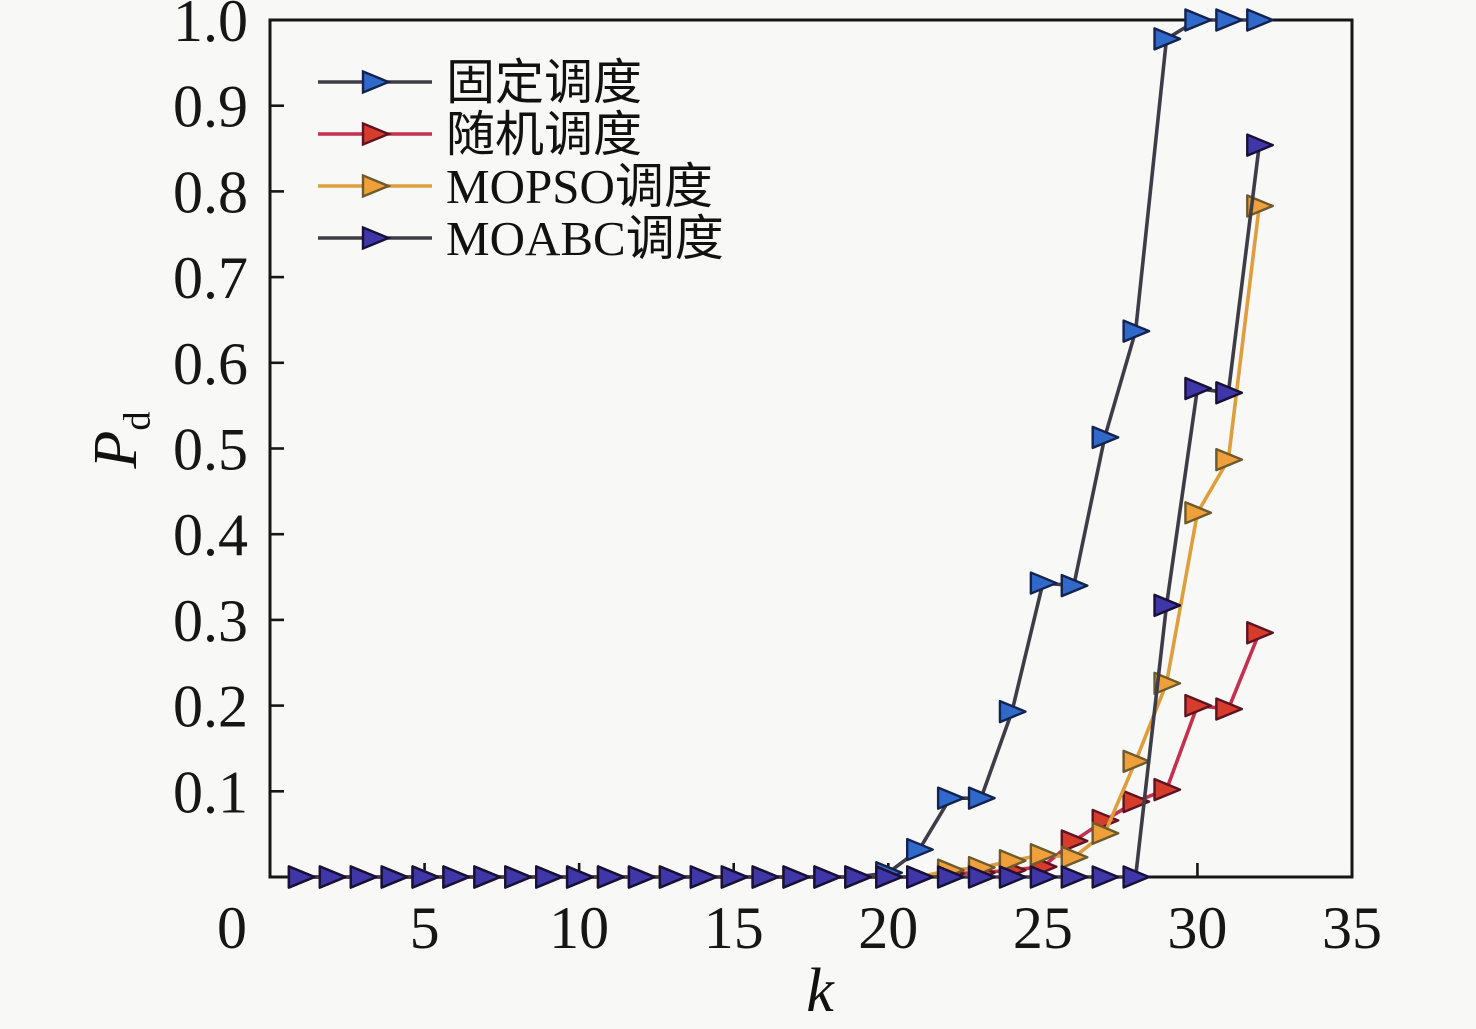  What do you see at coordinates (210, 792) in the screenshot?
I see `y-tick-label: 0.1` at bounding box center [210, 792].